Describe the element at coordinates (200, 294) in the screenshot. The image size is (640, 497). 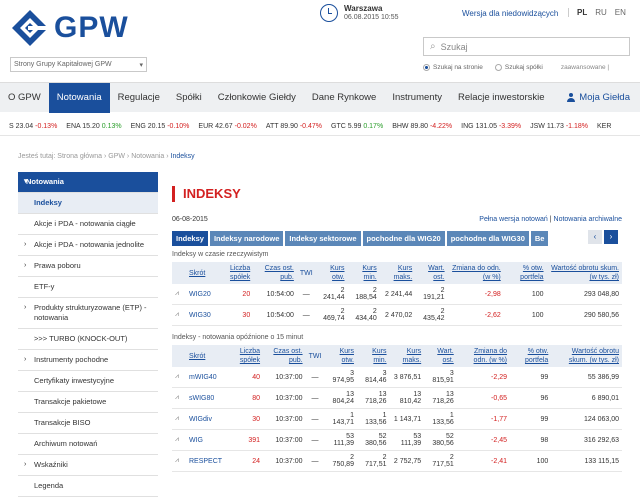
I see `index-name-link: WIG20` at that location.